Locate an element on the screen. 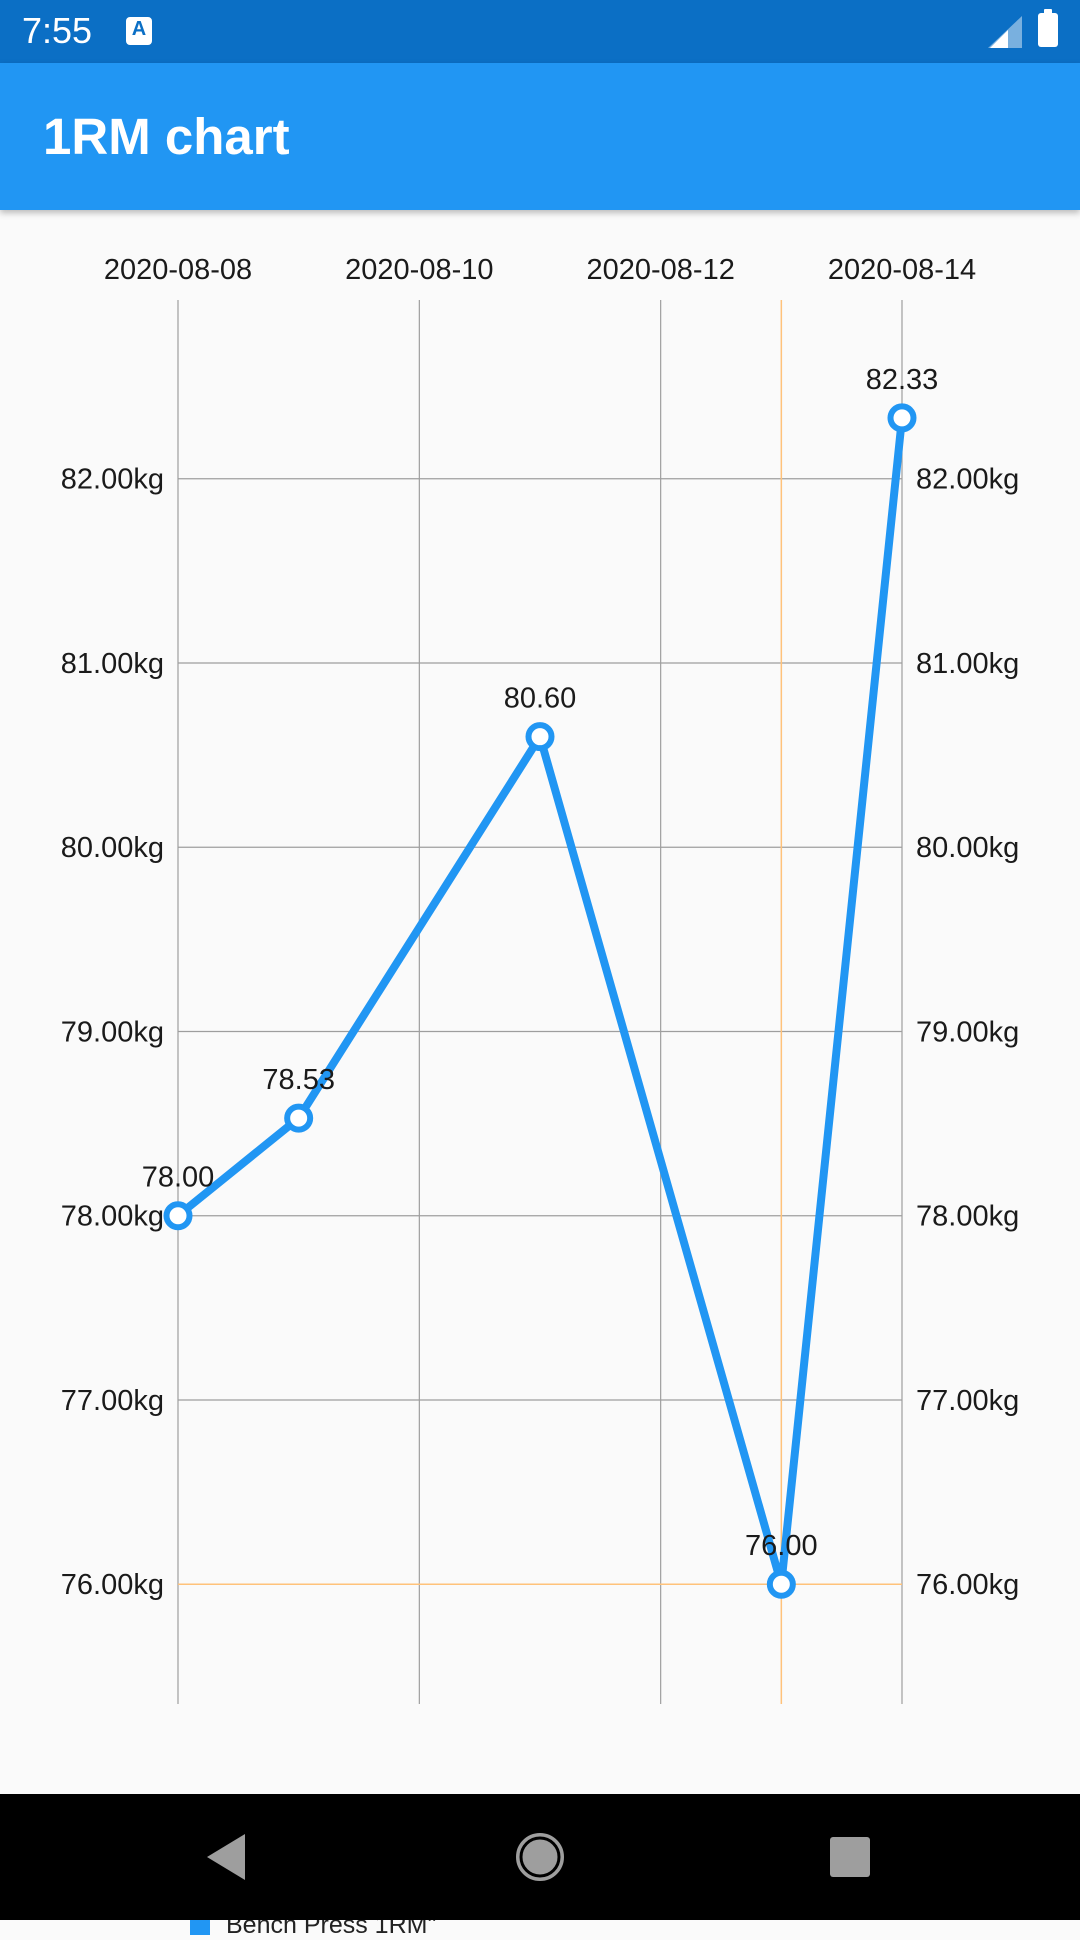  x-tick-label: 2020-08-08 is located at coordinates (178, 270).